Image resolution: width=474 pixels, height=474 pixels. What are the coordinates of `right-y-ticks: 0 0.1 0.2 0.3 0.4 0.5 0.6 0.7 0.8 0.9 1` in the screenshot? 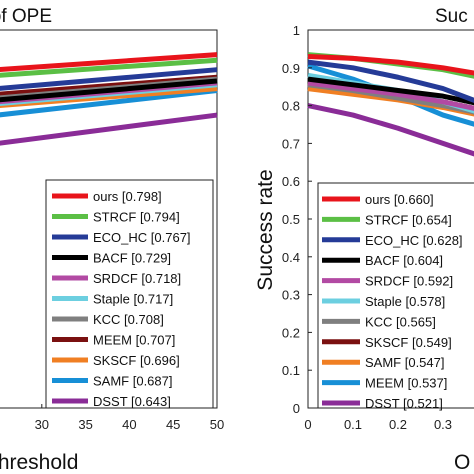 It's located at (297, 219).